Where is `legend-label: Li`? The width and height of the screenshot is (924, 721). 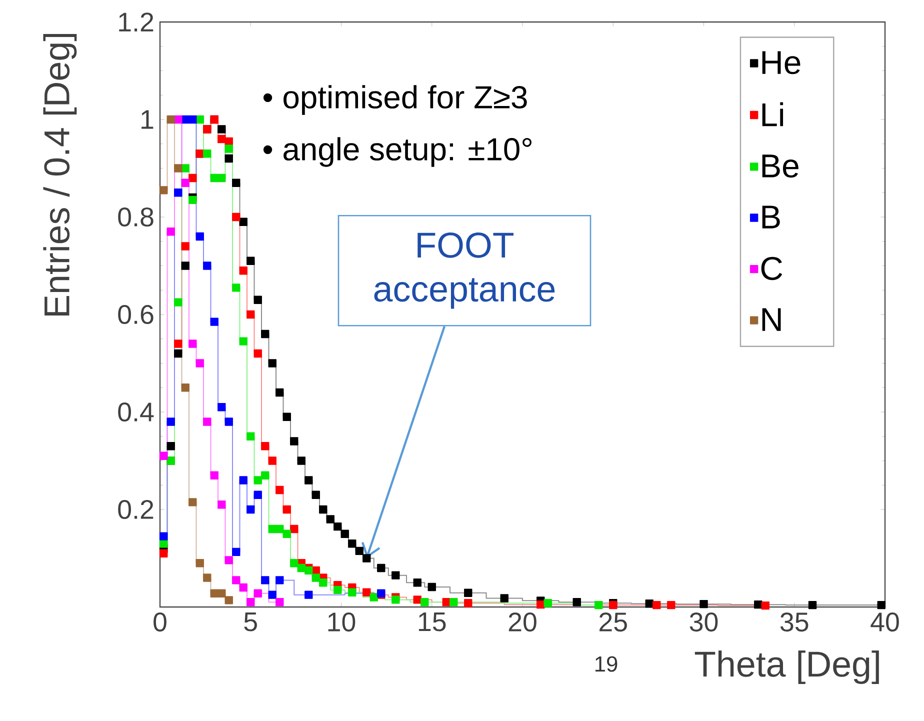
legend-label: Li is located at coordinates (773, 114).